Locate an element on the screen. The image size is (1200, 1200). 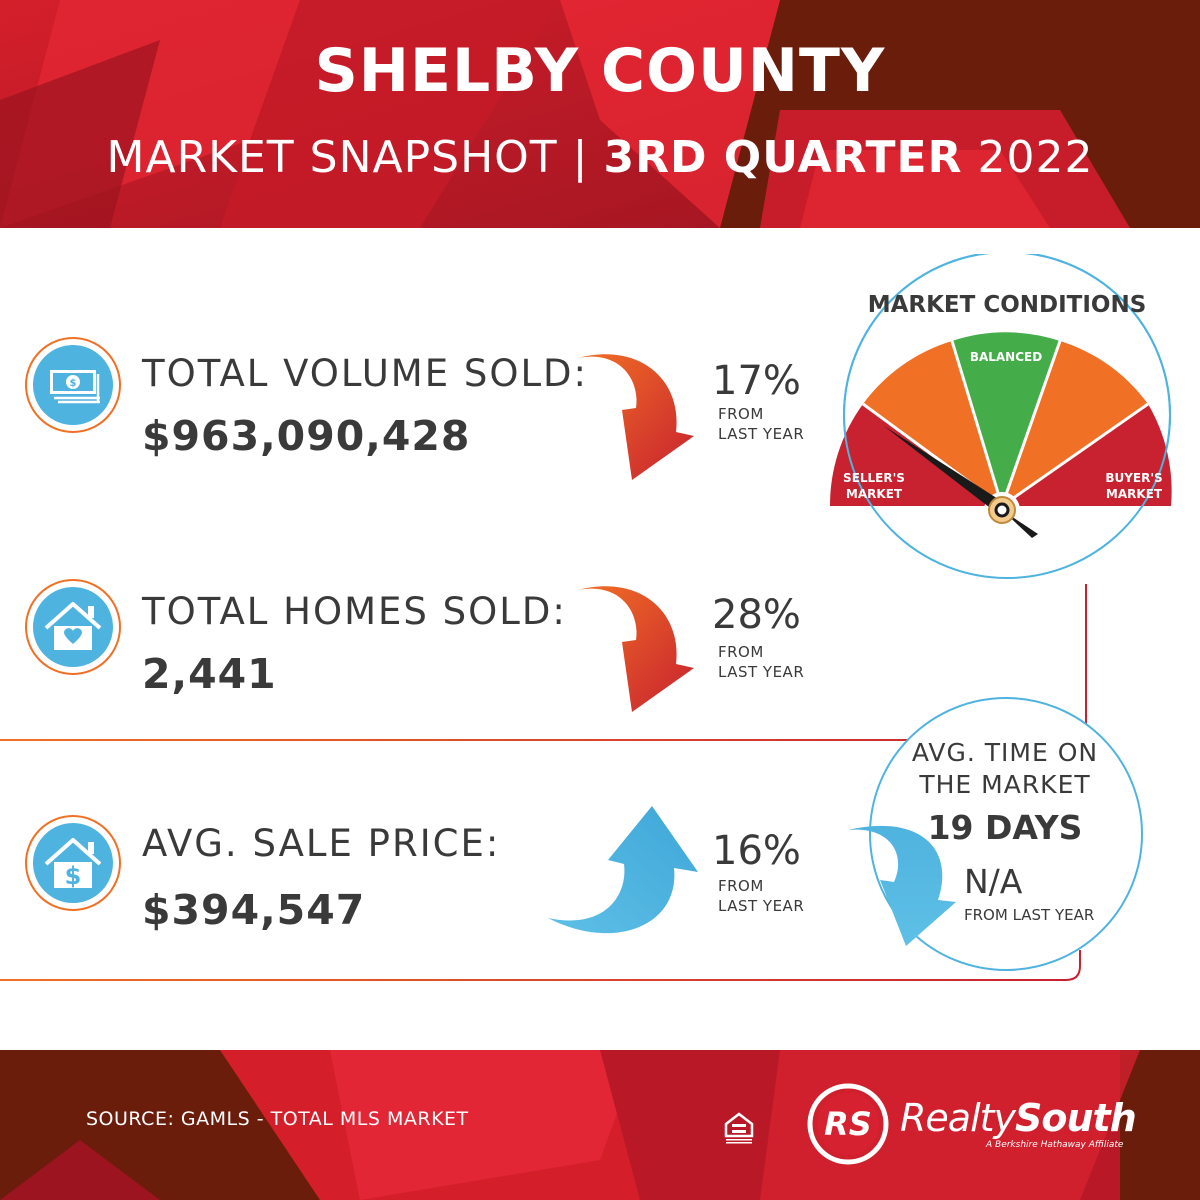
svg-text: RS is located at coordinates (848, 1124).